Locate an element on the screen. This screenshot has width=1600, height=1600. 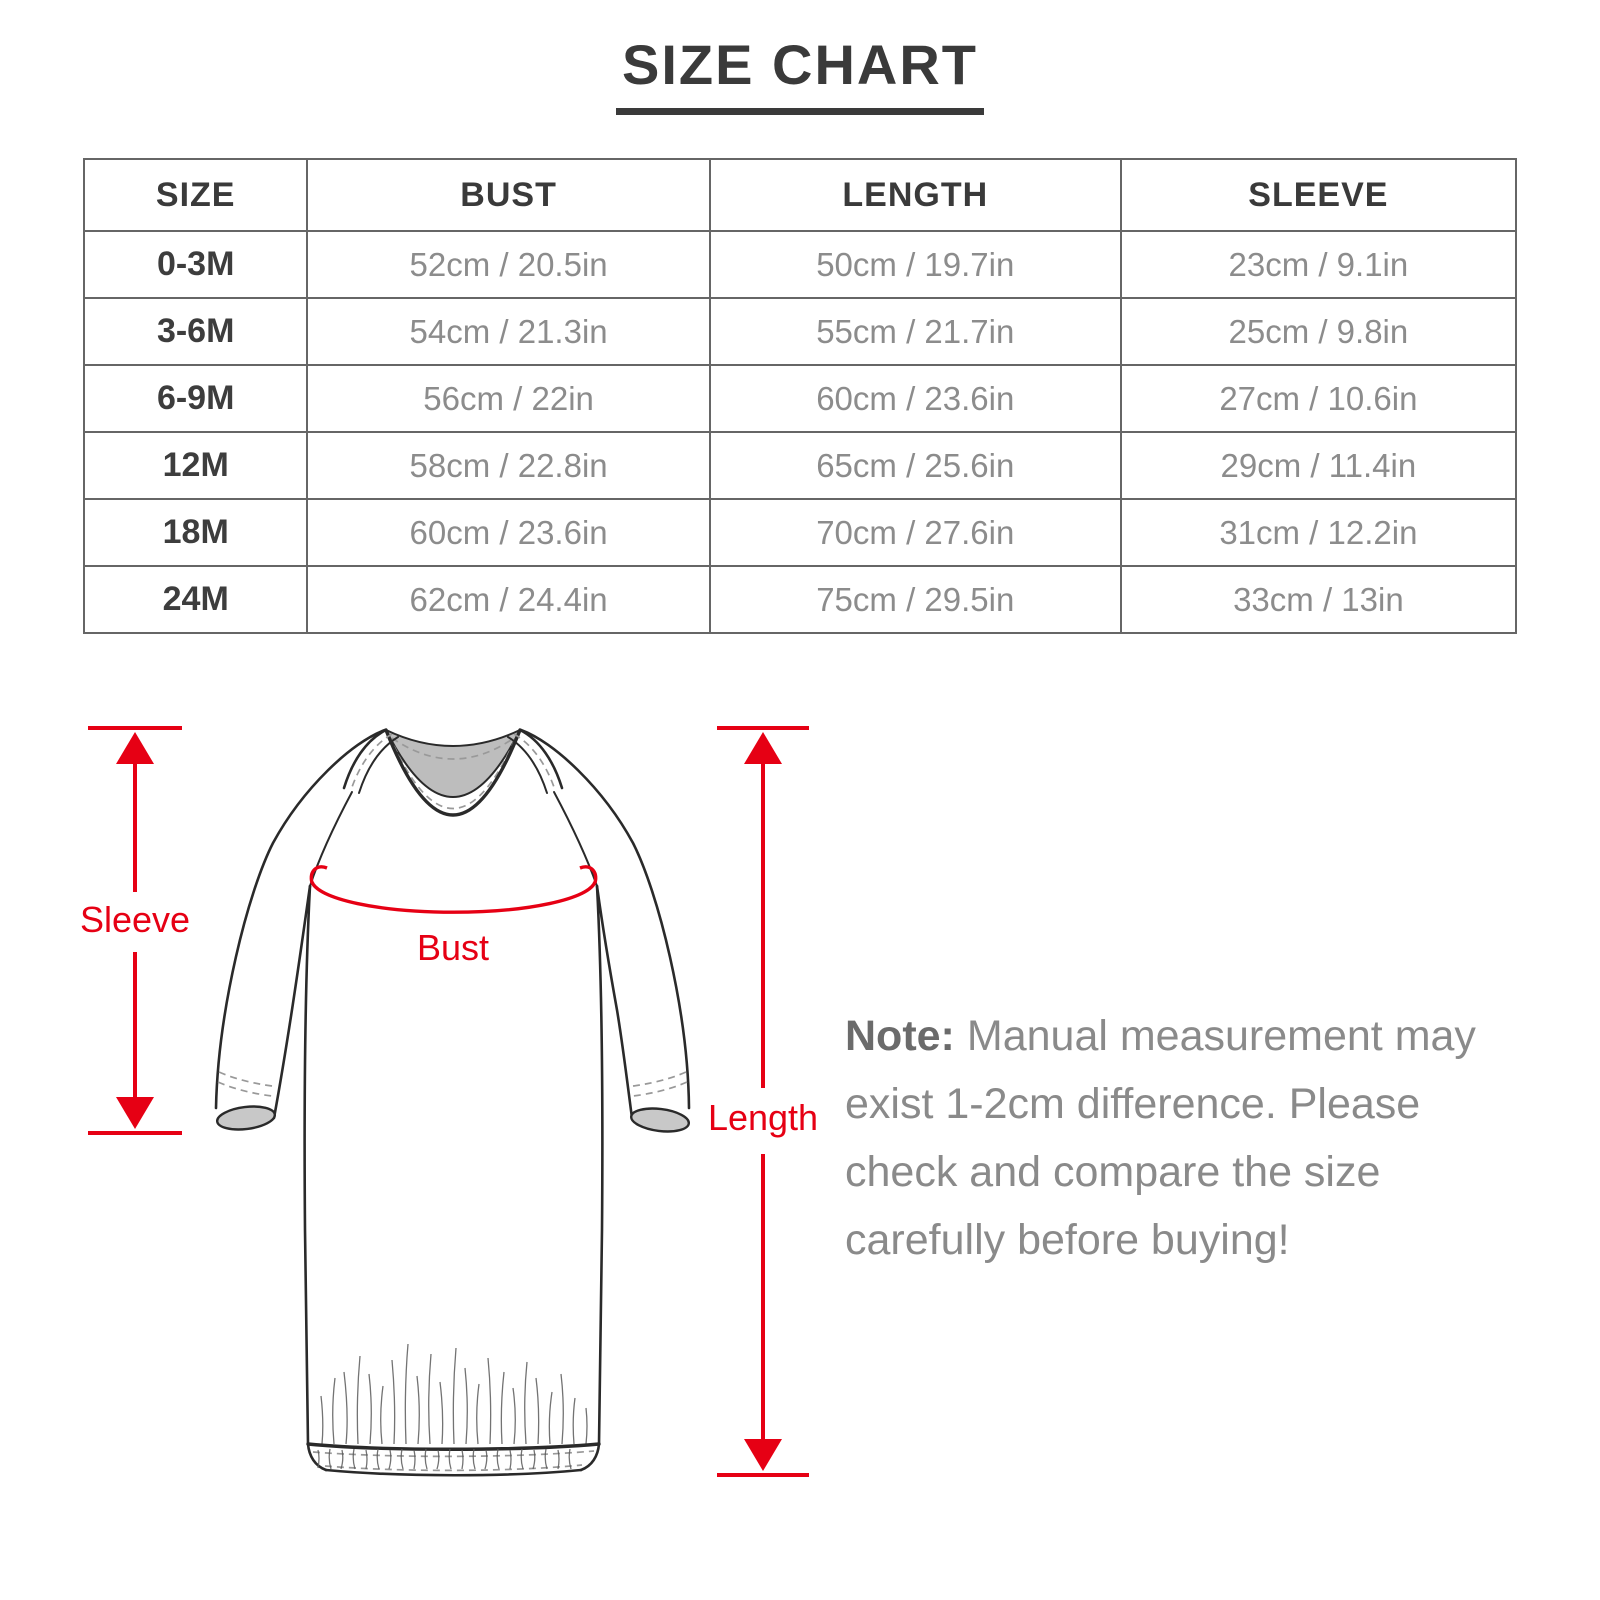
length-cell: 70cm / 27.6in is located at coordinates (915, 532).